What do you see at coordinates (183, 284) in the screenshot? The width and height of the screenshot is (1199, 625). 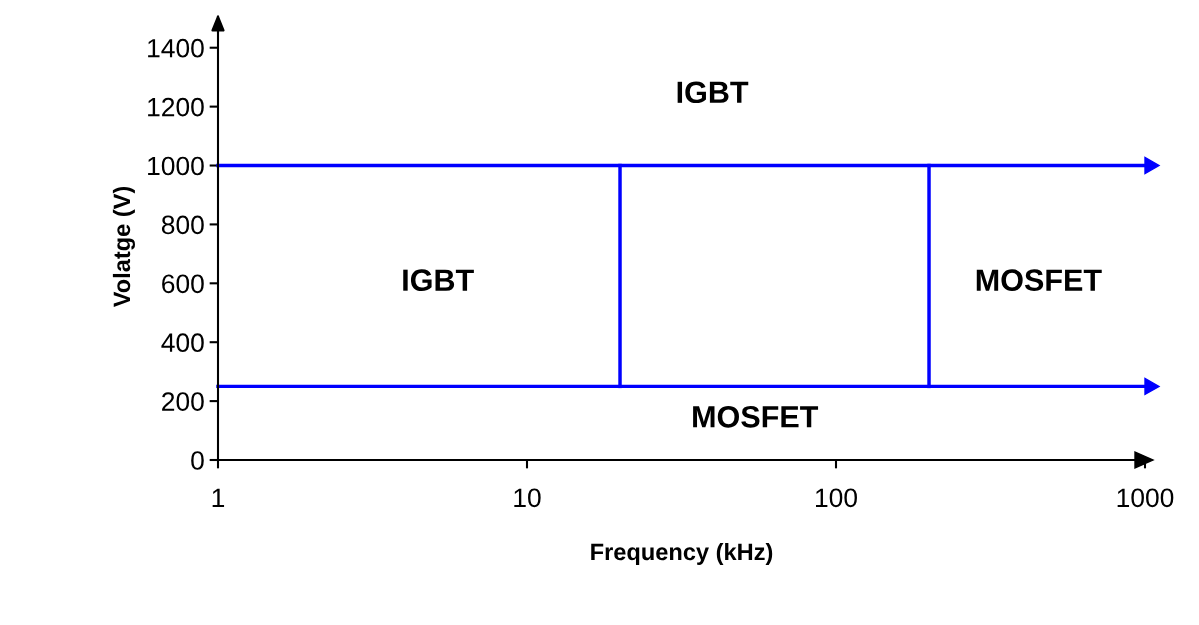 I see `y-tick-label: 600` at bounding box center [183, 284].